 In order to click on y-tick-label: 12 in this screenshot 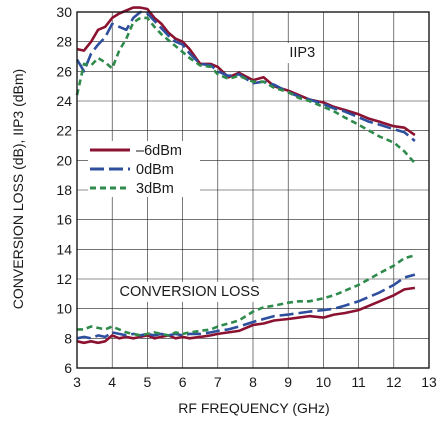, I will do `click(64, 279)`.